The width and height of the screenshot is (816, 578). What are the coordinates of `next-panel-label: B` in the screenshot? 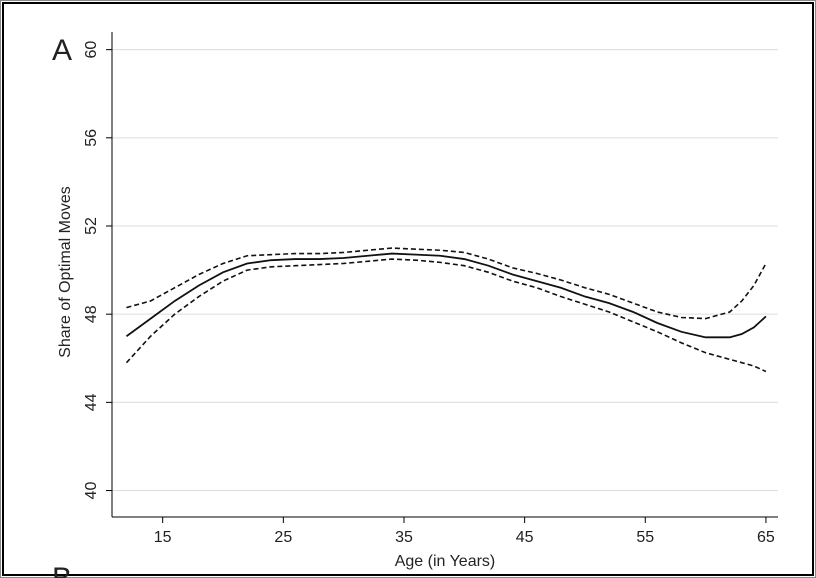 It's located at (62, 570).